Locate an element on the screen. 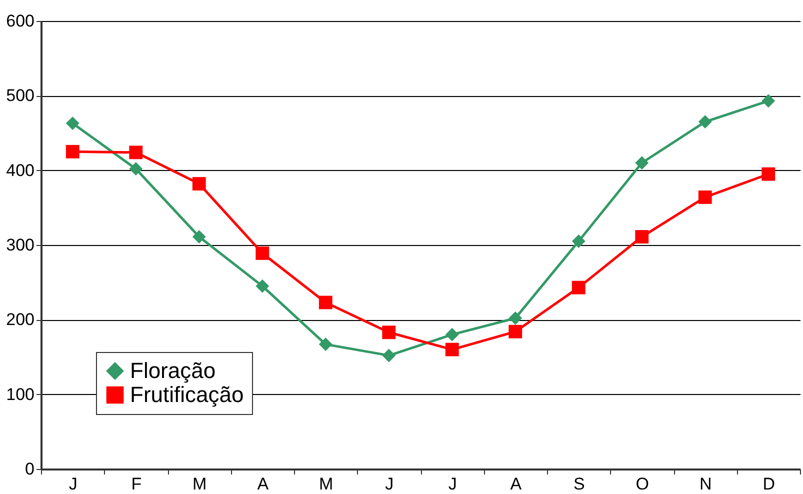 This screenshot has width=803, height=494. x-tick-label: F is located at coordinates (136, 484).